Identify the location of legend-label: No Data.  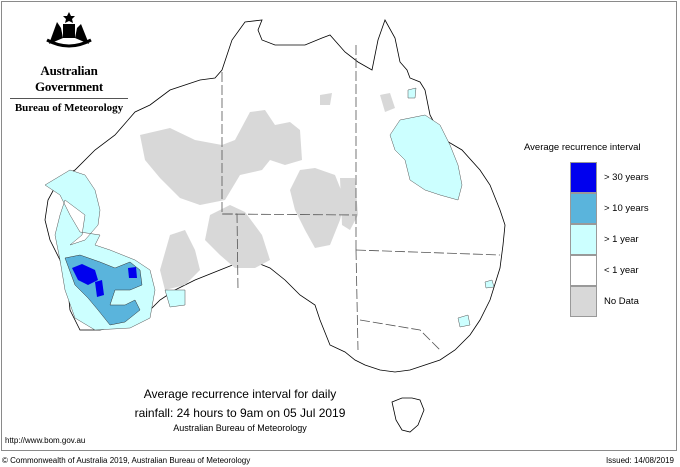
(621, 301).